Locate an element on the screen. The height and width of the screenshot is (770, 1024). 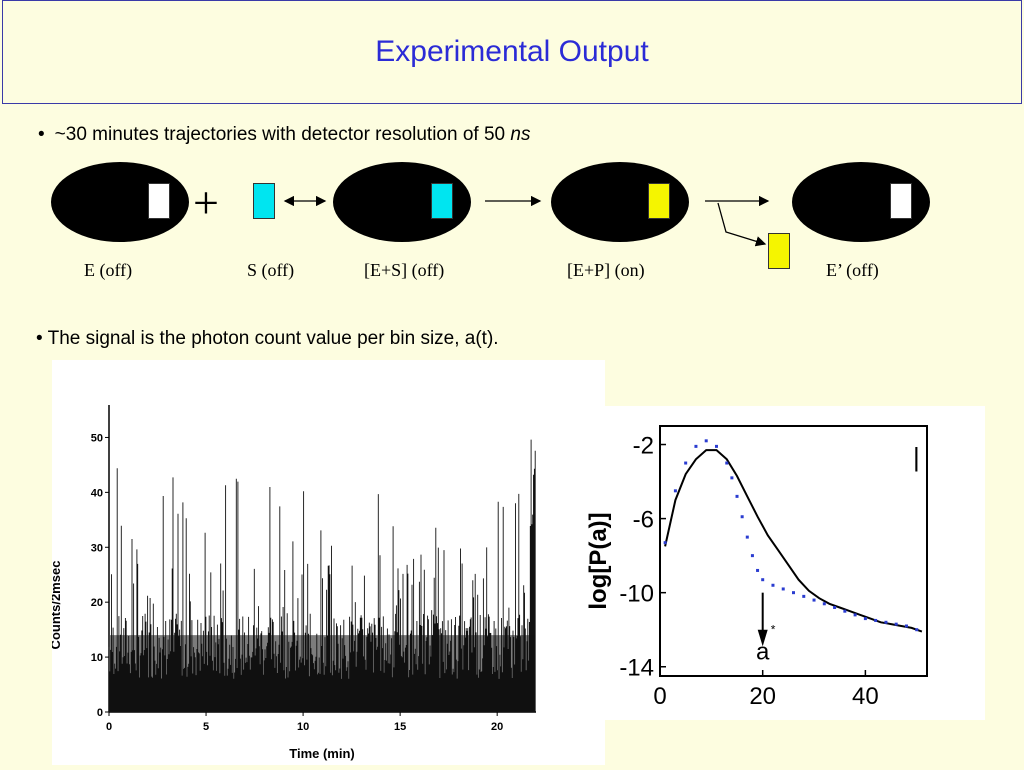
trace-ylabel: Counts/2msec is located at coordinates (57, 605).